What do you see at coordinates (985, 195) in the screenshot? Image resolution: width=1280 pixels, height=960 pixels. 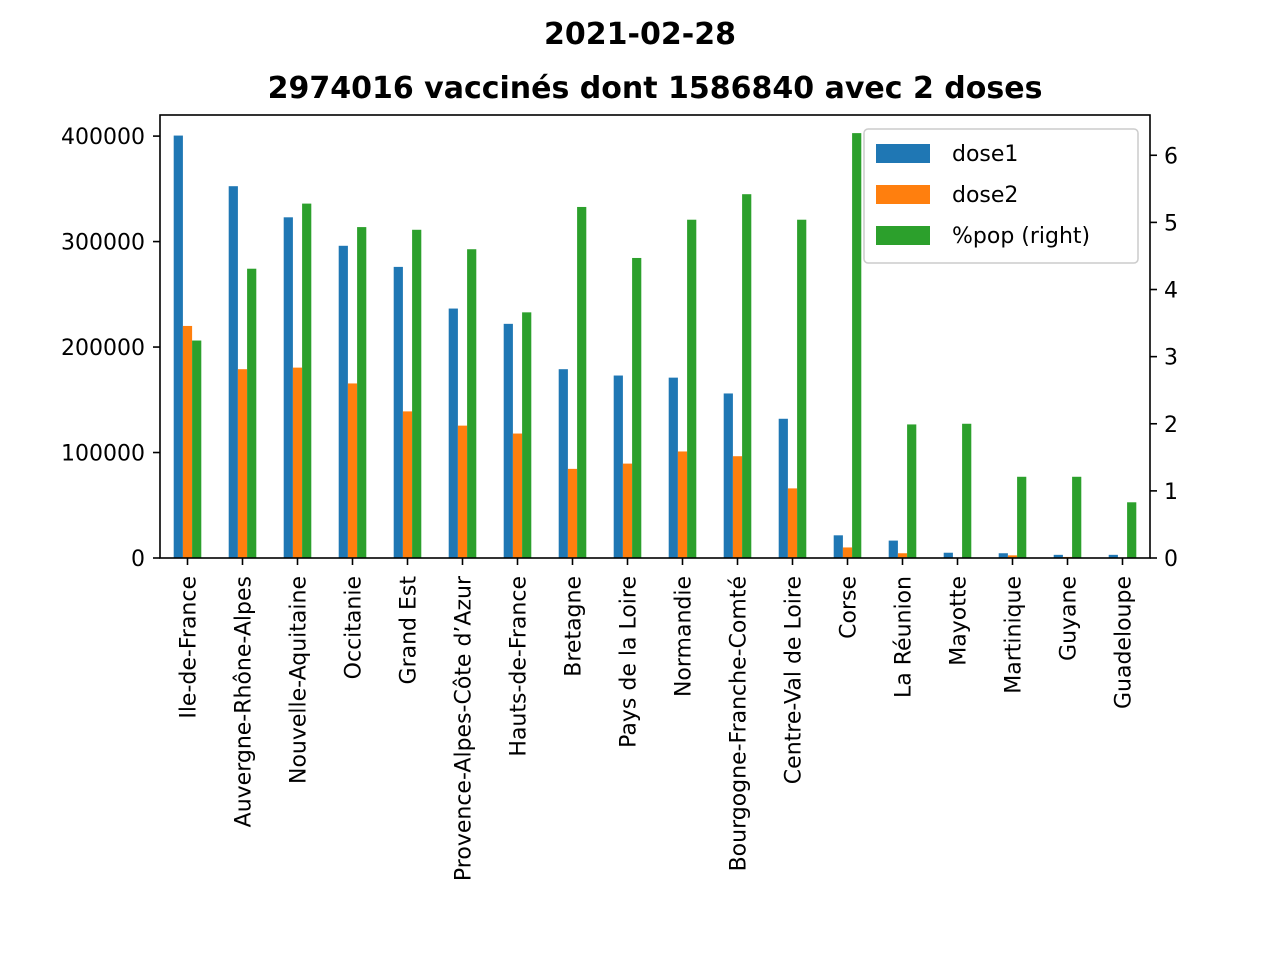 I see `legend-label-1: dose2` at bounding box center [985, 195].